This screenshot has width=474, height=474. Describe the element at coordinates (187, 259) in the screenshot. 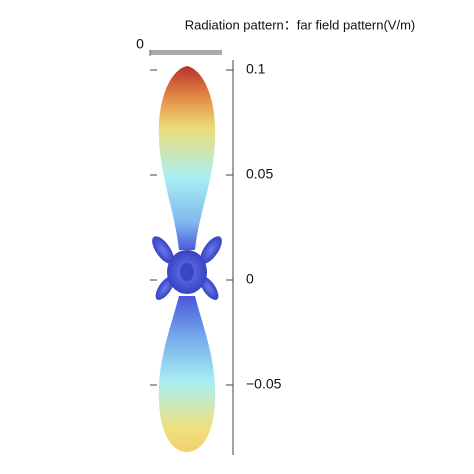

I see `pattern-surface` at that location.